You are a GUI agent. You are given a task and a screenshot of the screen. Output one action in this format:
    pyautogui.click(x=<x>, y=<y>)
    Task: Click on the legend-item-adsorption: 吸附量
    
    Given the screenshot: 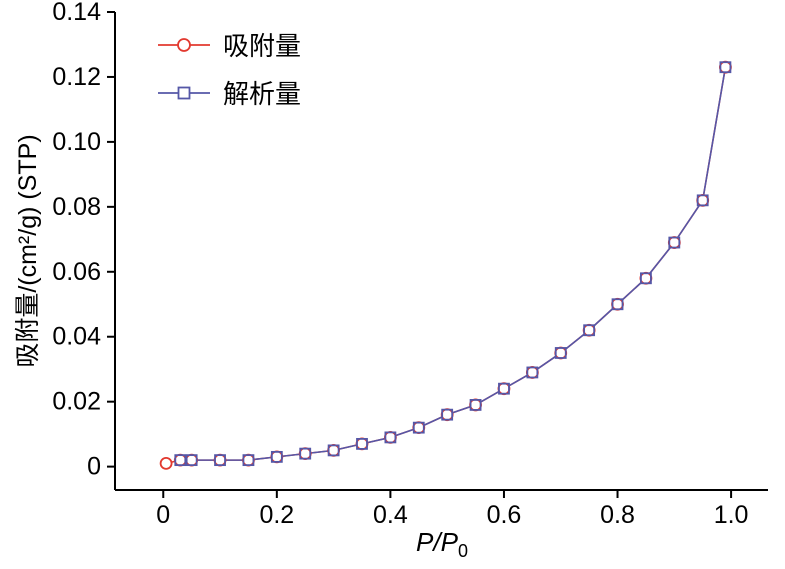 What is the action you would take?
    pyautogui.click(x=229, y=44)
    